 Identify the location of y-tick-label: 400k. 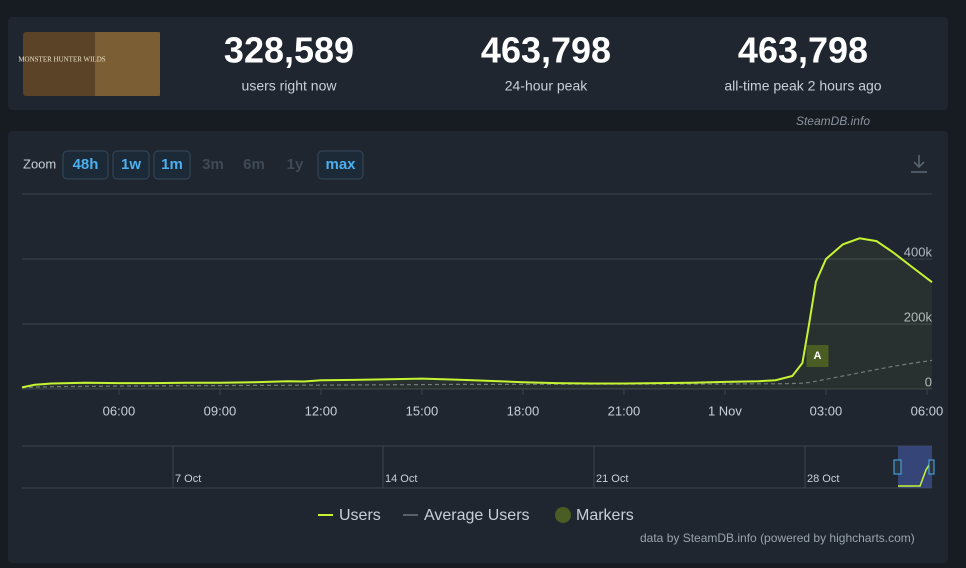
(918, 251).